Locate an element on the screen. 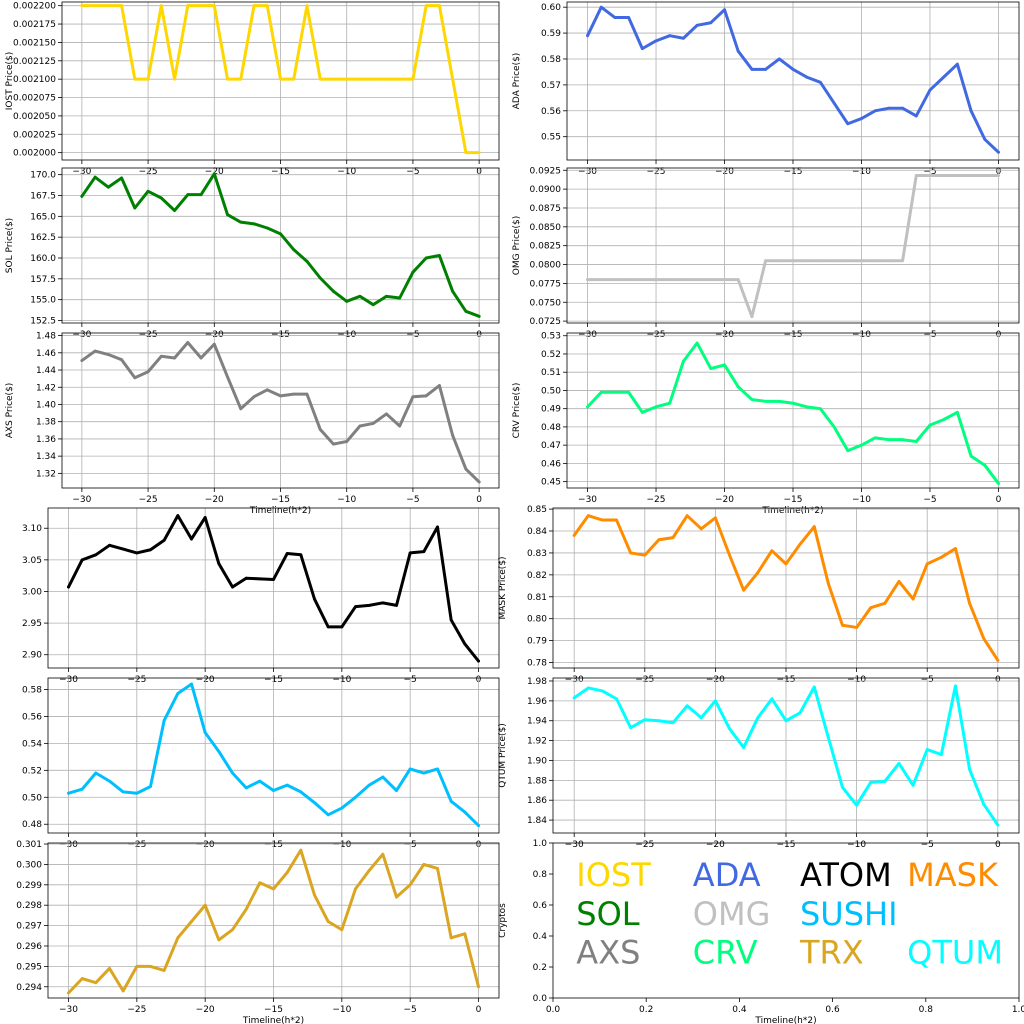 The image size is (1024, 1024). x-tick-label: −5 is located at coordinates (929, 500).